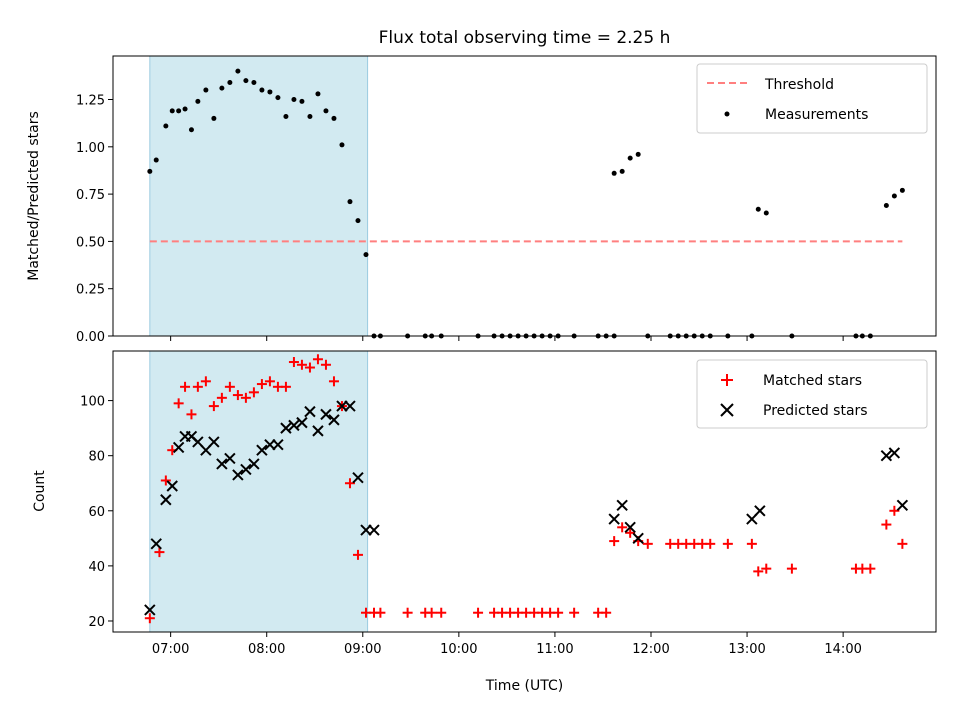 The image size is (960, 720). Describe the element at coordinates (259, 196) in the screenshot. I see `top-observing-span` at that location.